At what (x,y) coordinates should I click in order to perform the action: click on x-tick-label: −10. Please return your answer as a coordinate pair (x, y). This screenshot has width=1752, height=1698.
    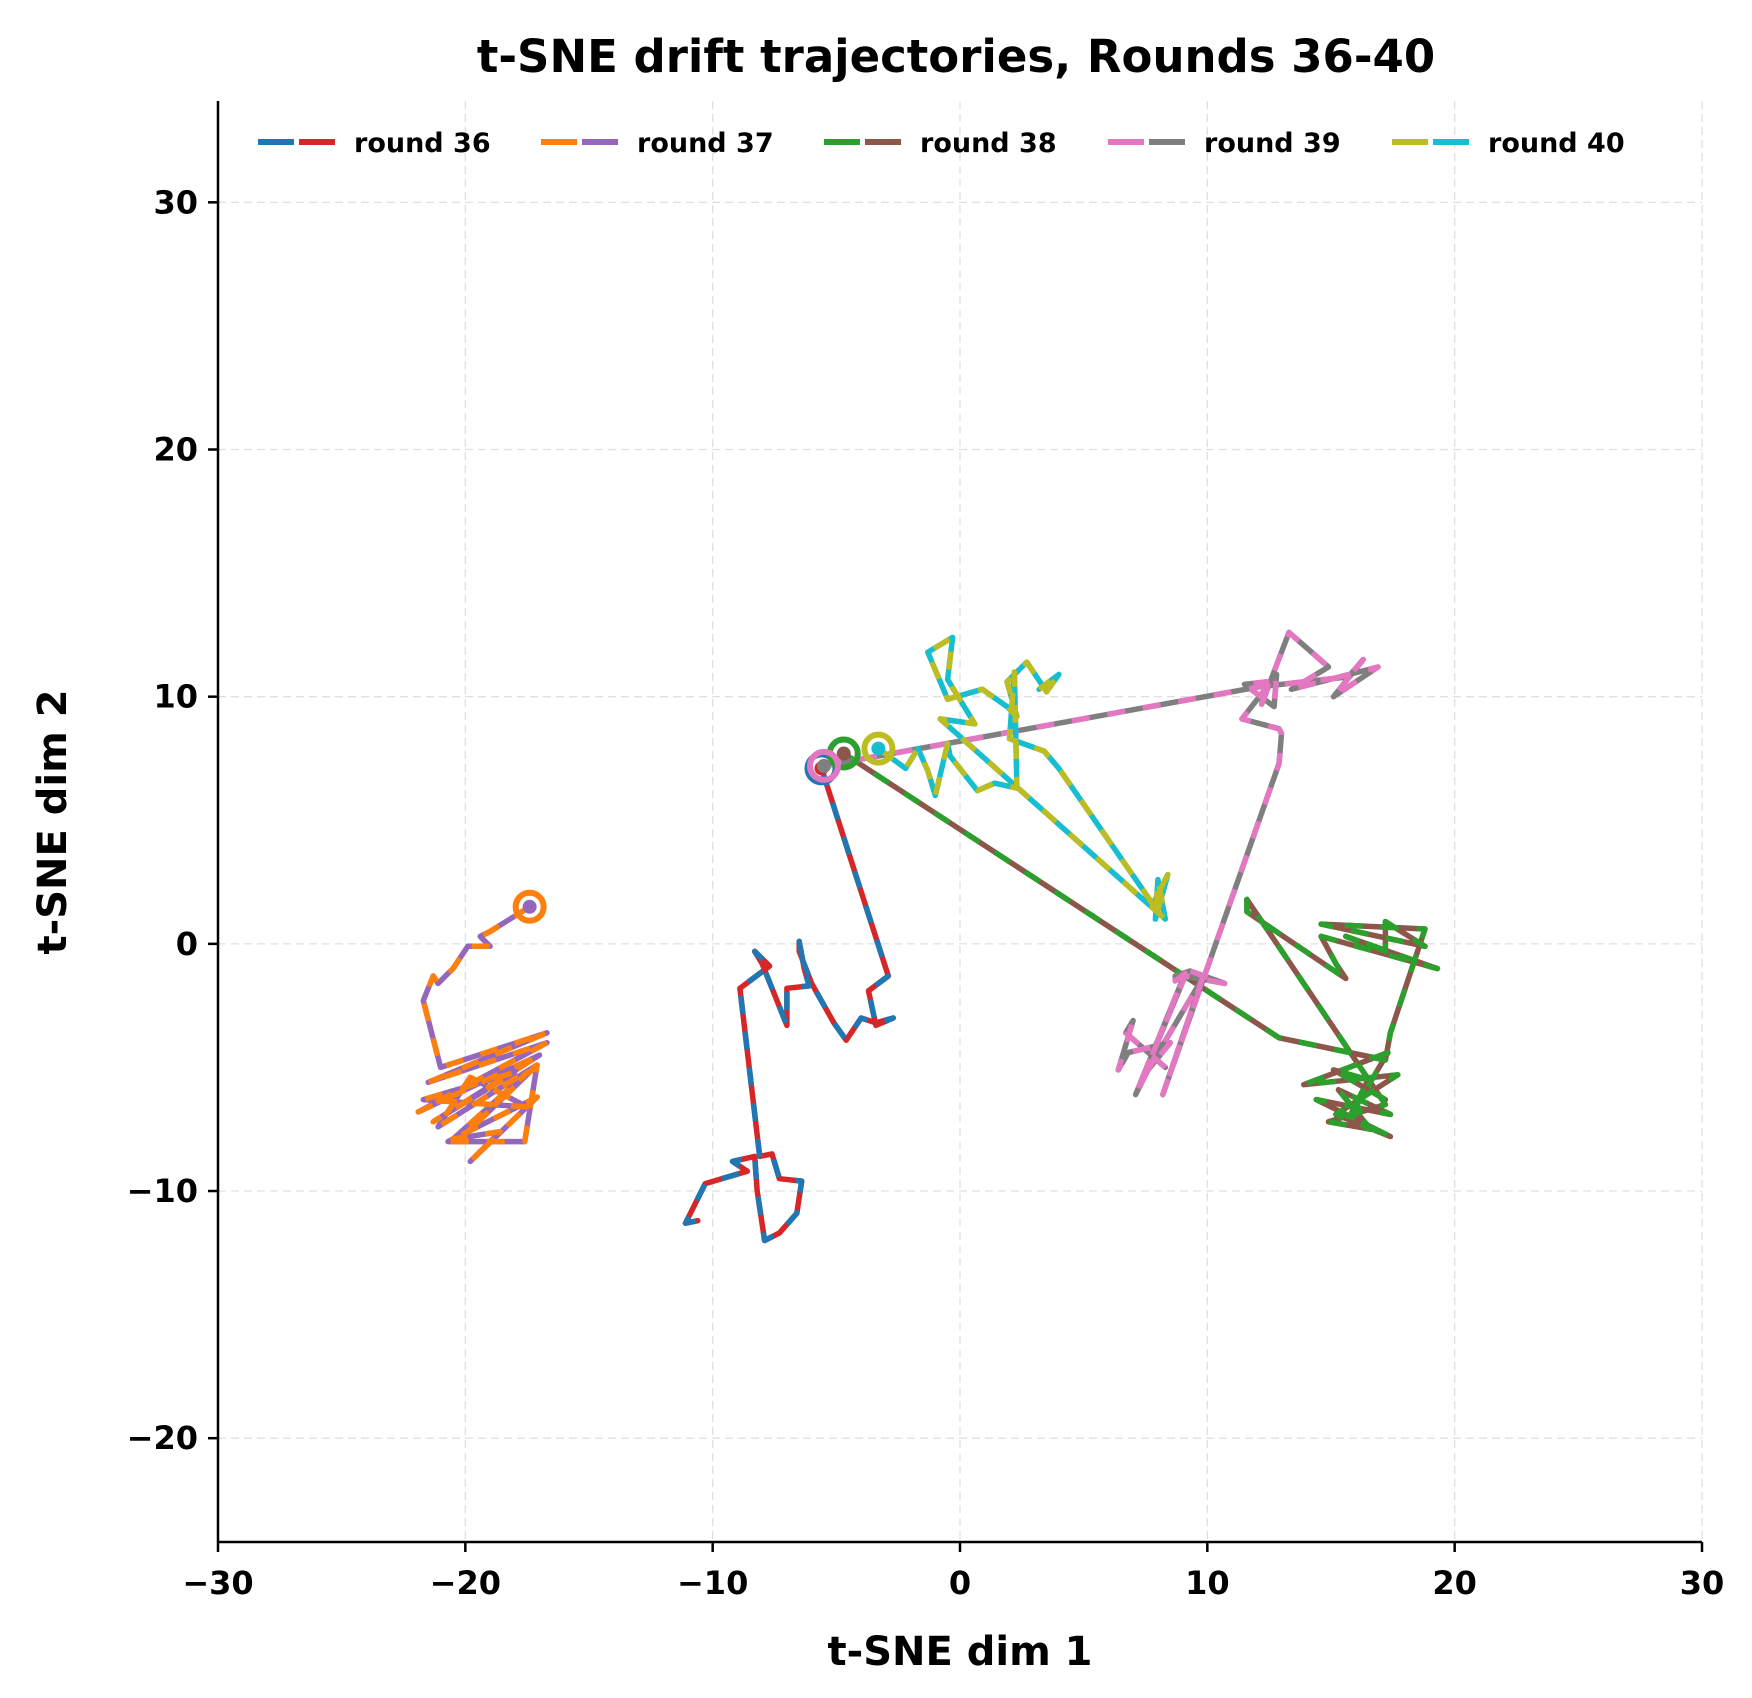
    Looking at the image, I should click on (712, 1583).